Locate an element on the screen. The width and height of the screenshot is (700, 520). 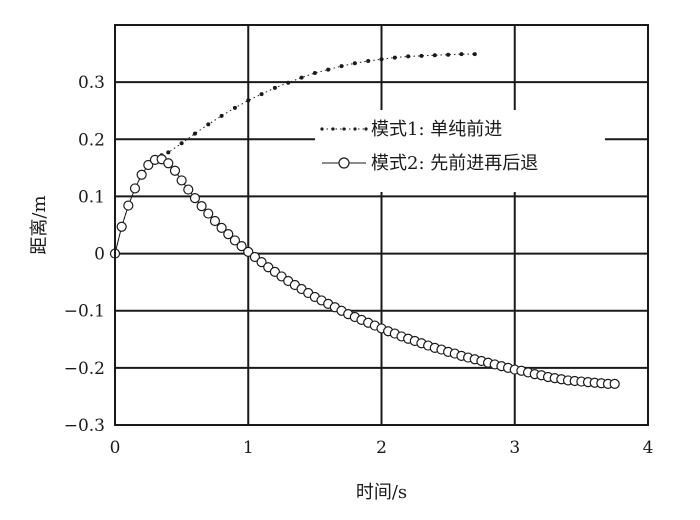
y-tick-label: 0.2 is located at coordinates (91, 140).